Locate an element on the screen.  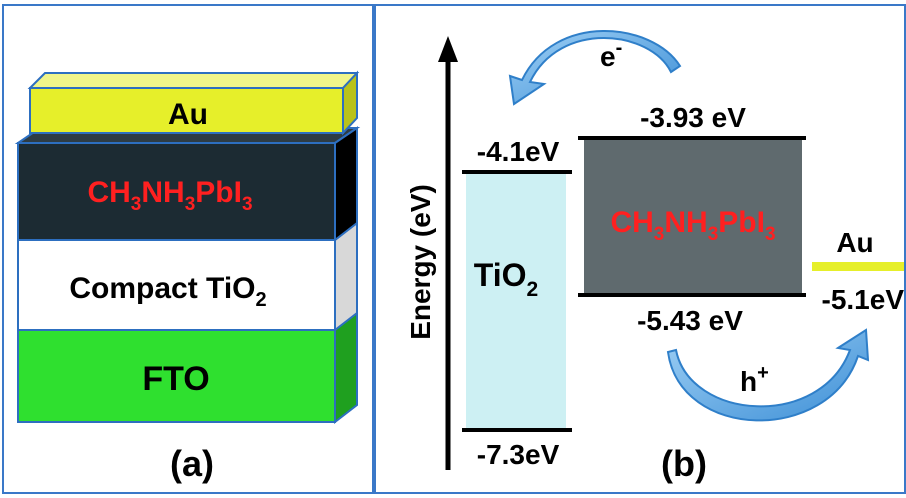
perovskite-top-level: -3.93 eV is located at coordinates (693, 117).